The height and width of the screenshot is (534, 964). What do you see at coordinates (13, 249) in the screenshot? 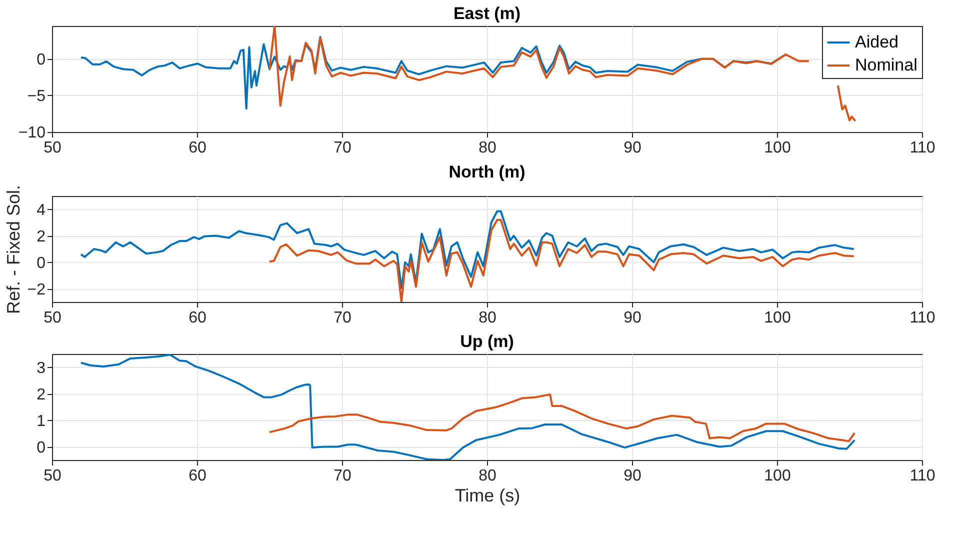
I see `y-axis-title: Ref. - Fixed Sol.` at bounding box center [13, 249].